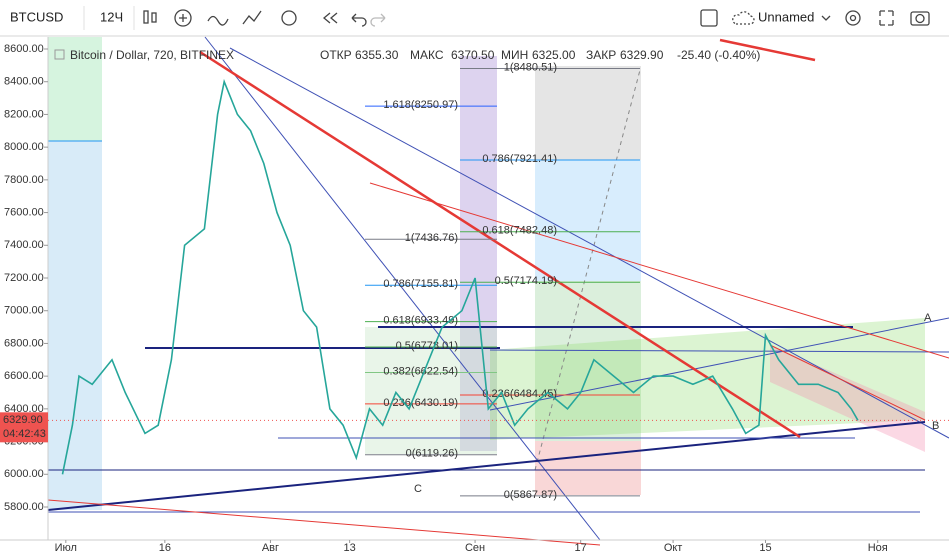 The width and height of the screenshot is (949, 553). Describe the element at coordinates (350, 547) in the screenshot. I see `x-tick-label: 13` at that location.